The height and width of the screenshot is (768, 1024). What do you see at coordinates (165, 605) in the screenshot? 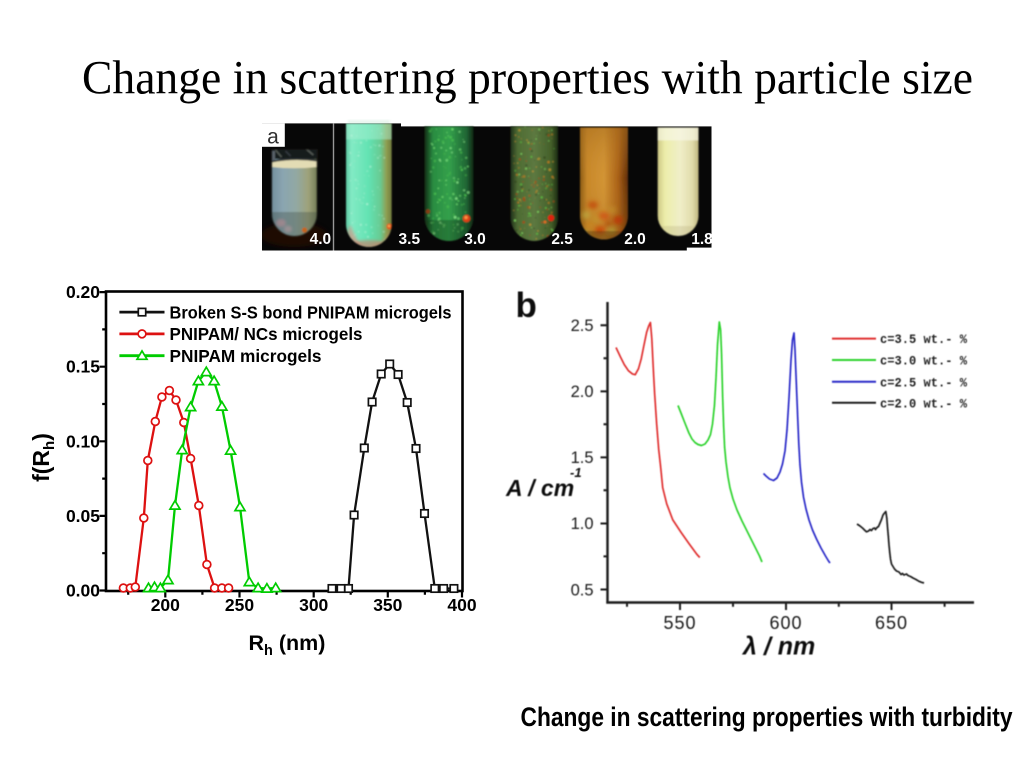
I see `svg-text: 200` at bounding box center [165, 605].